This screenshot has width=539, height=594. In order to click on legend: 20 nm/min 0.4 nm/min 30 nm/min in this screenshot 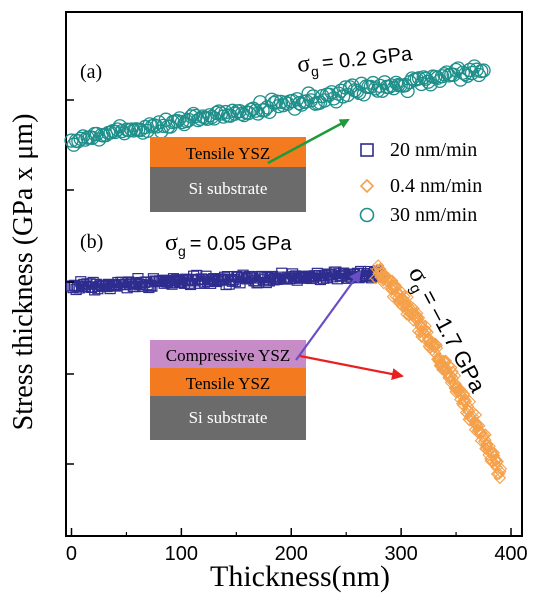, I will do `click(422, 182)`.